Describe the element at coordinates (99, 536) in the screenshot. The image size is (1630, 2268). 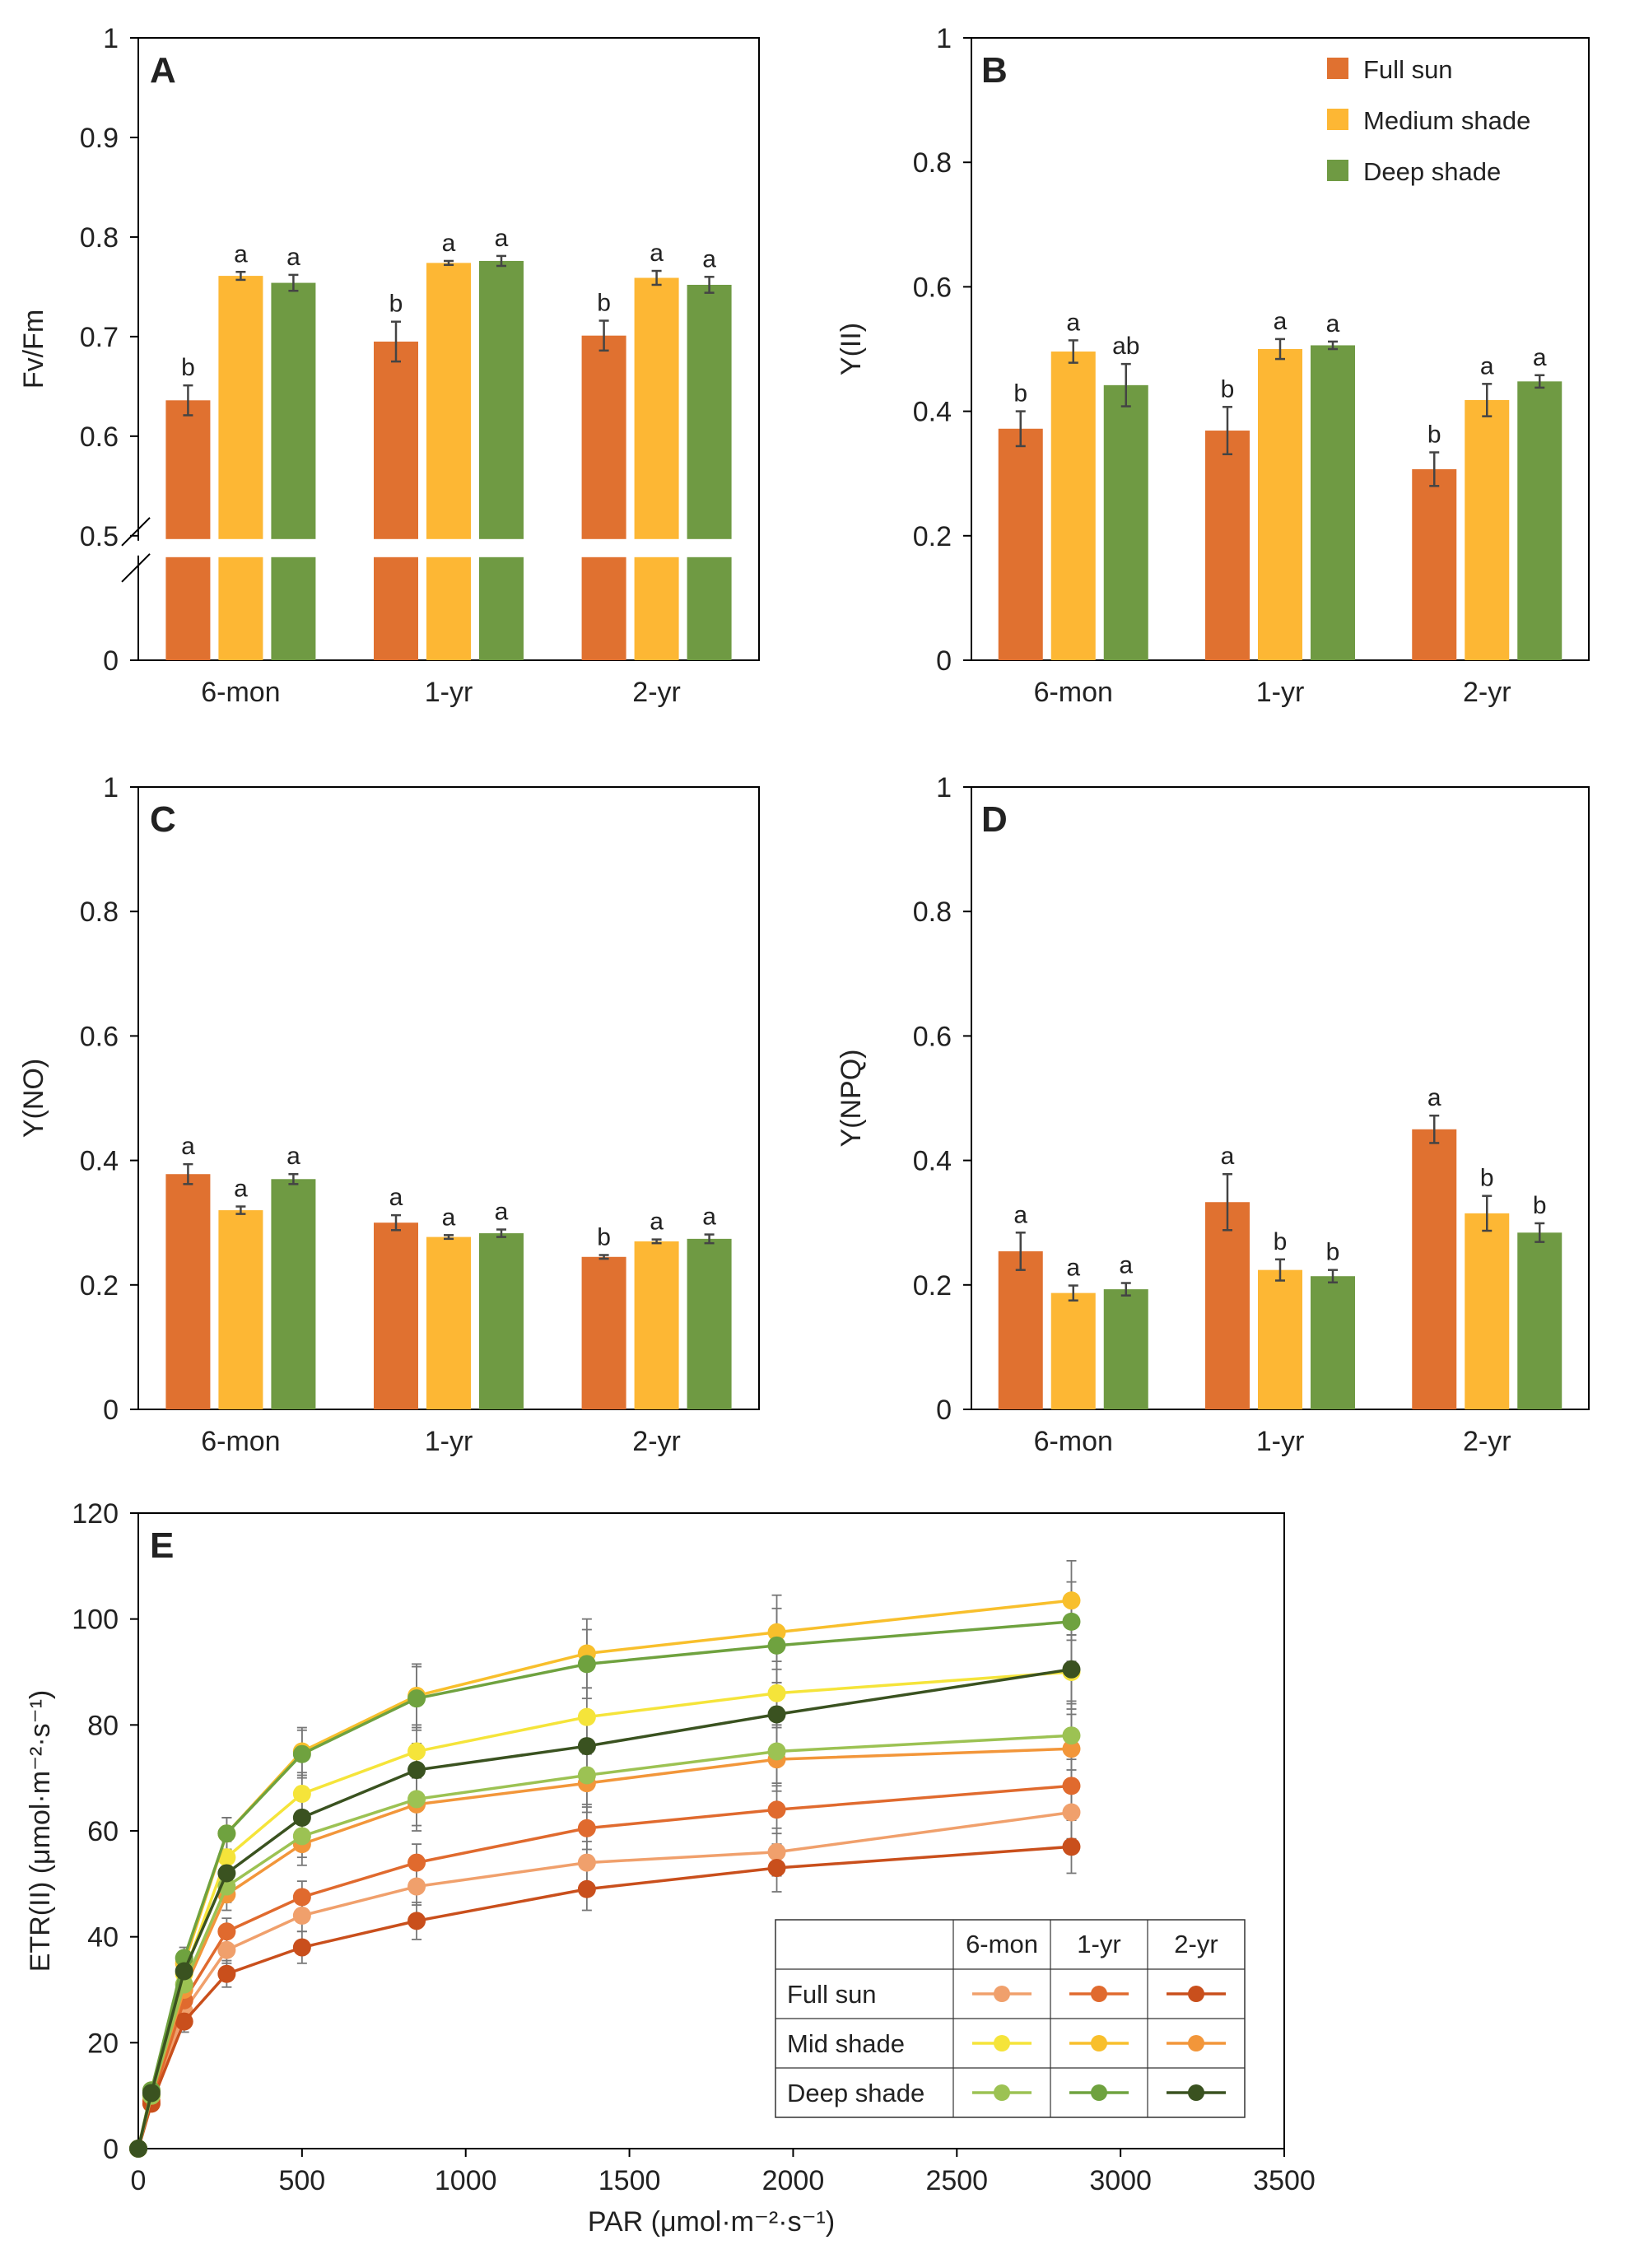
I see `y-tick-label: 0.5` at that location.